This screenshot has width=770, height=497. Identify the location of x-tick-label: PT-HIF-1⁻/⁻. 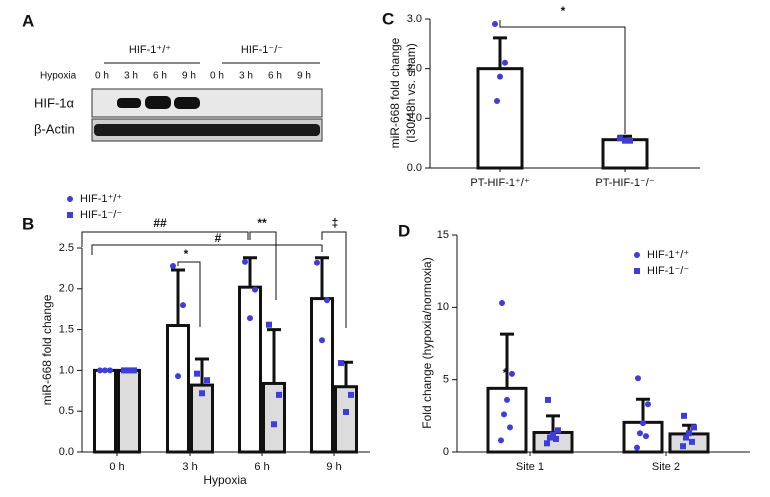
(624, 183).